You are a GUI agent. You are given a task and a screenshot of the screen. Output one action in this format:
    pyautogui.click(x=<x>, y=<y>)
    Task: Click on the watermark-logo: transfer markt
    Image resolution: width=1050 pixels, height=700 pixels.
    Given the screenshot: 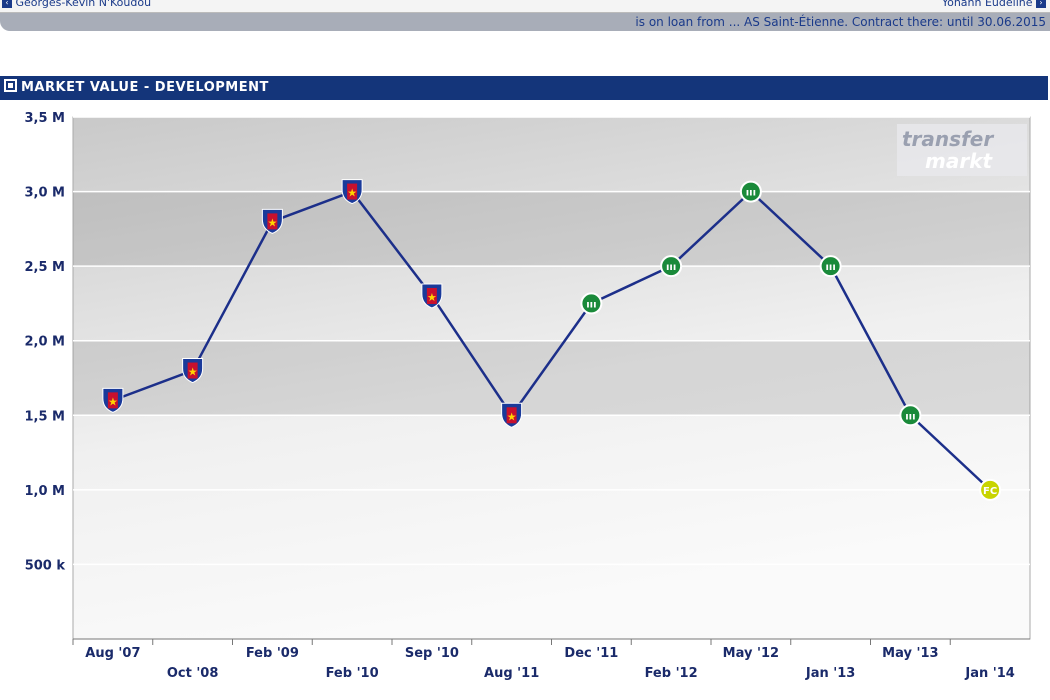 What is the action you would take?
    pyautogui.click(x=962, y=150)
    